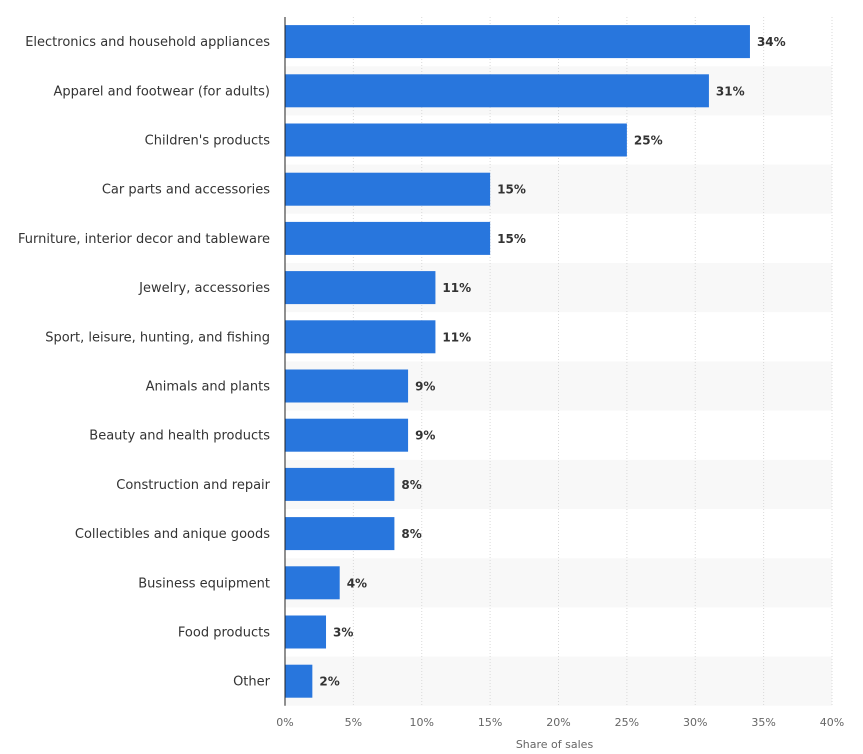  Describe the element at coordinates (763, 722) in the screenshot. I see `x-tick-label: 35%` at that location.